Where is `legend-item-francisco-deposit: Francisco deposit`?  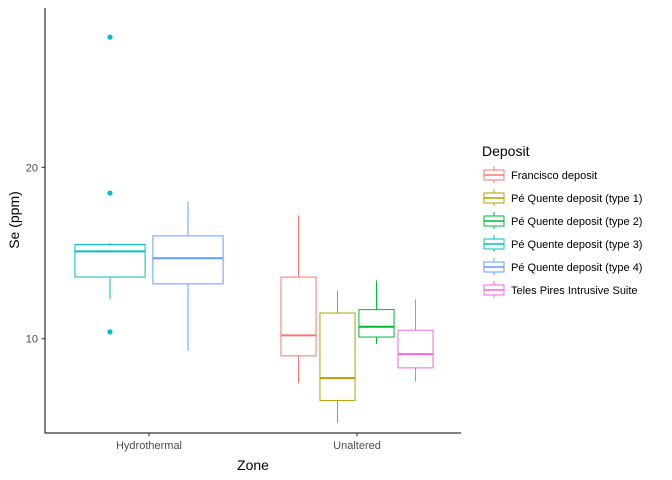
legend-item-francisco-deposit: Francisco deposit is located at coordinates (540, 174).